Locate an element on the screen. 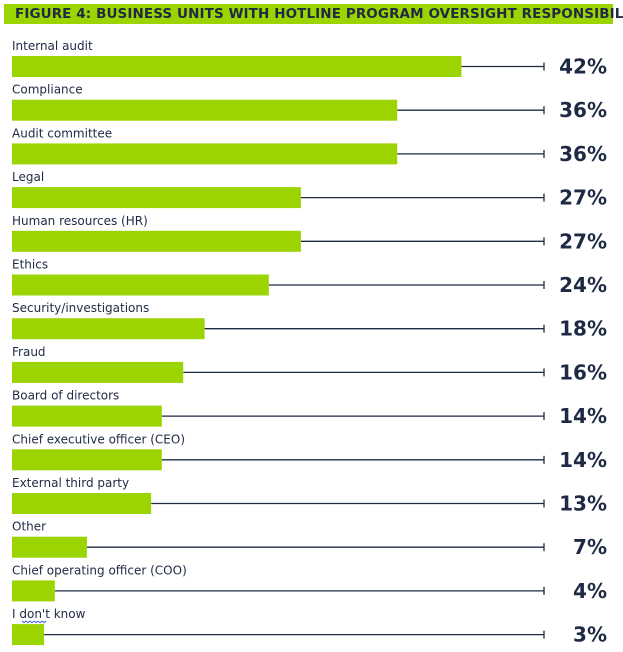  category-label: Legal is located at coordinates (28, 177).